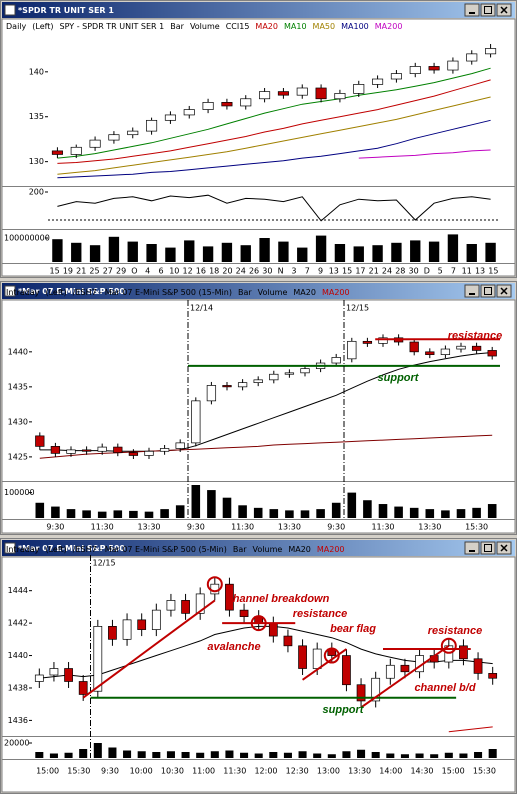 This screenshot has width=517, height=794. What do you see at coordinates (265, 771) in the screenshot?
I see `x-tick-label: 12:00` at bounding box center [265, 771].